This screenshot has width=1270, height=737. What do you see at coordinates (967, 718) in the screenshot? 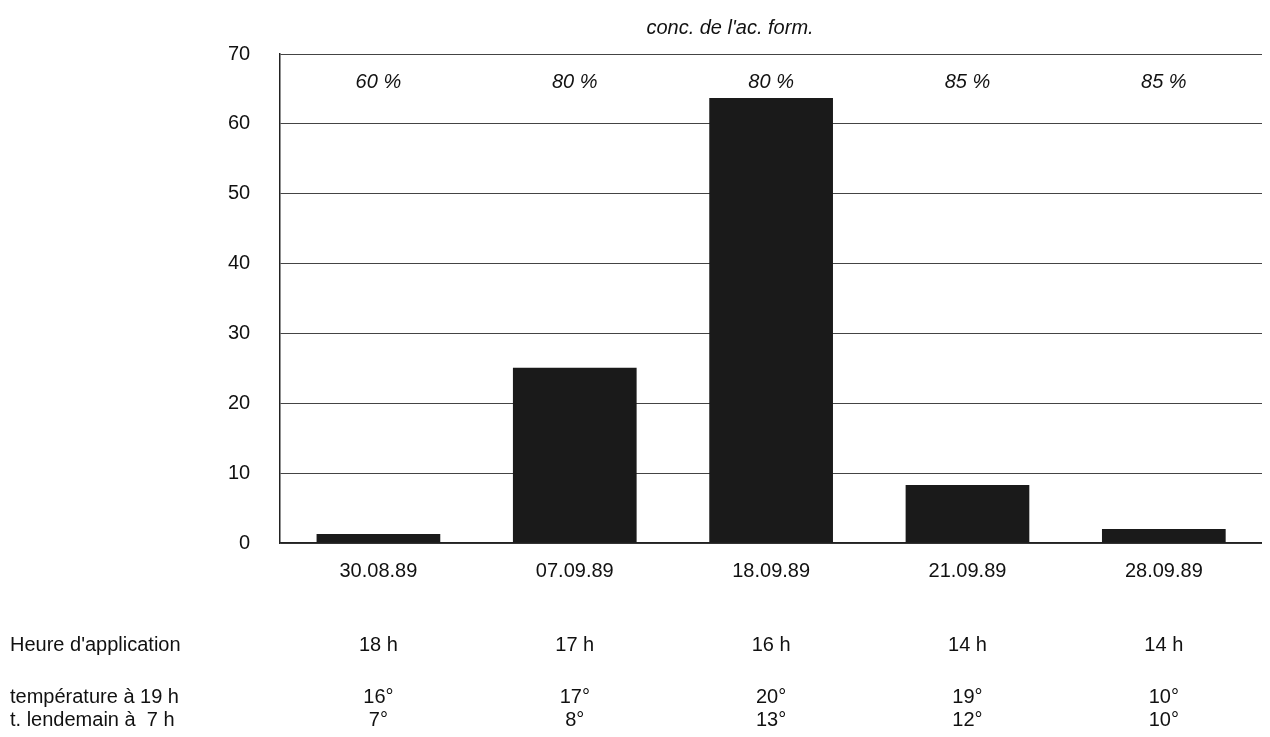
I see `text: 12°` at bounding box center [967, 718].